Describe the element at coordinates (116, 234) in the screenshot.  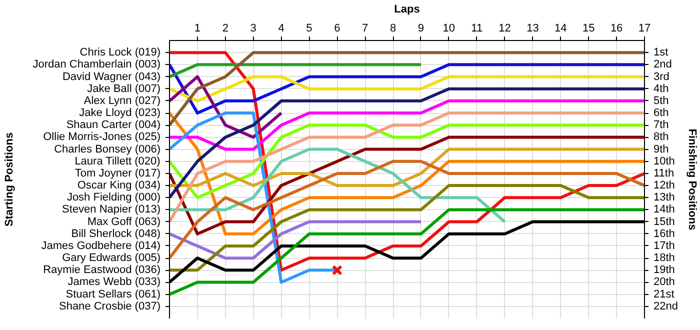
I see `text: Bill Sherlock (048)` at that location.